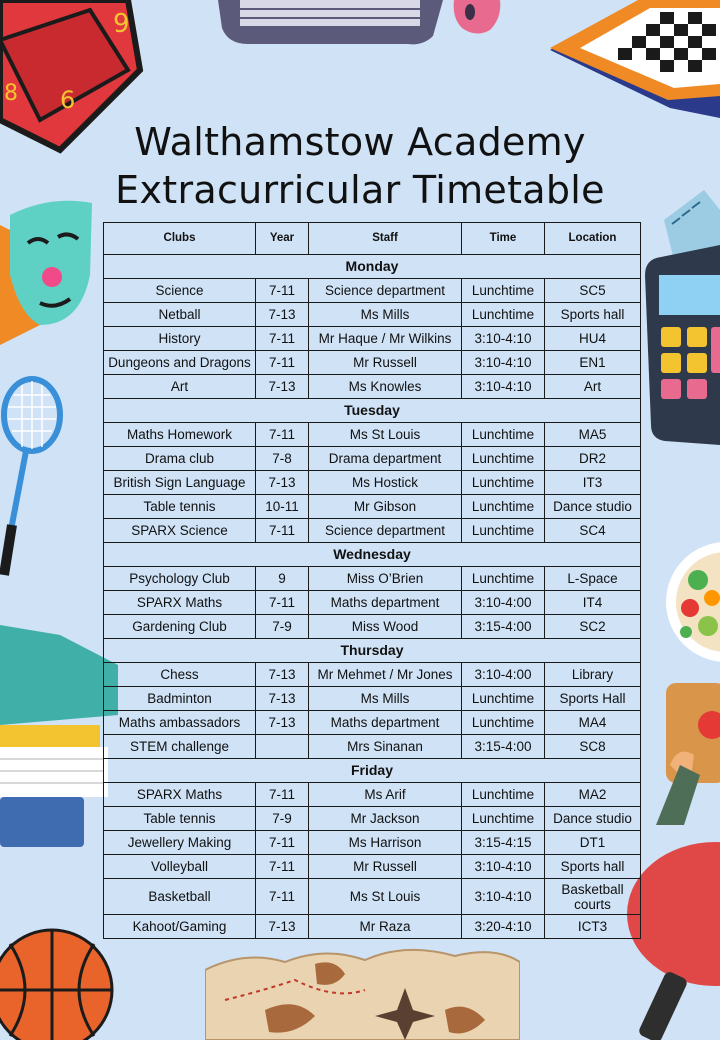 Image resolution: width=720 pixels, height=1040 pixels. I want to click on cell-club: SPARX Maths, so click(179, 602).